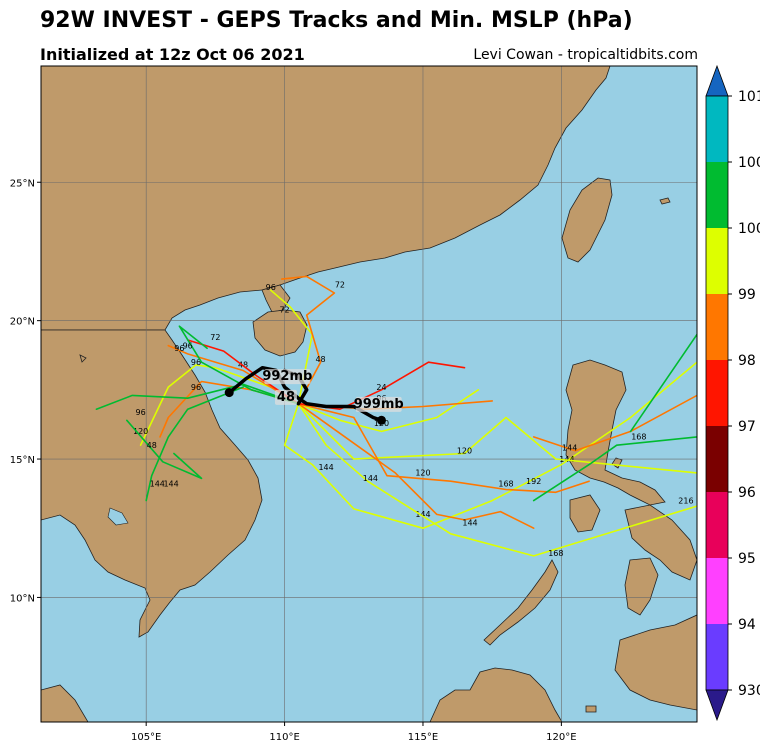  Describe the element at coordinates (717, 705) in the screenshot. I see `colorbar-arrow-bottom` at that location.